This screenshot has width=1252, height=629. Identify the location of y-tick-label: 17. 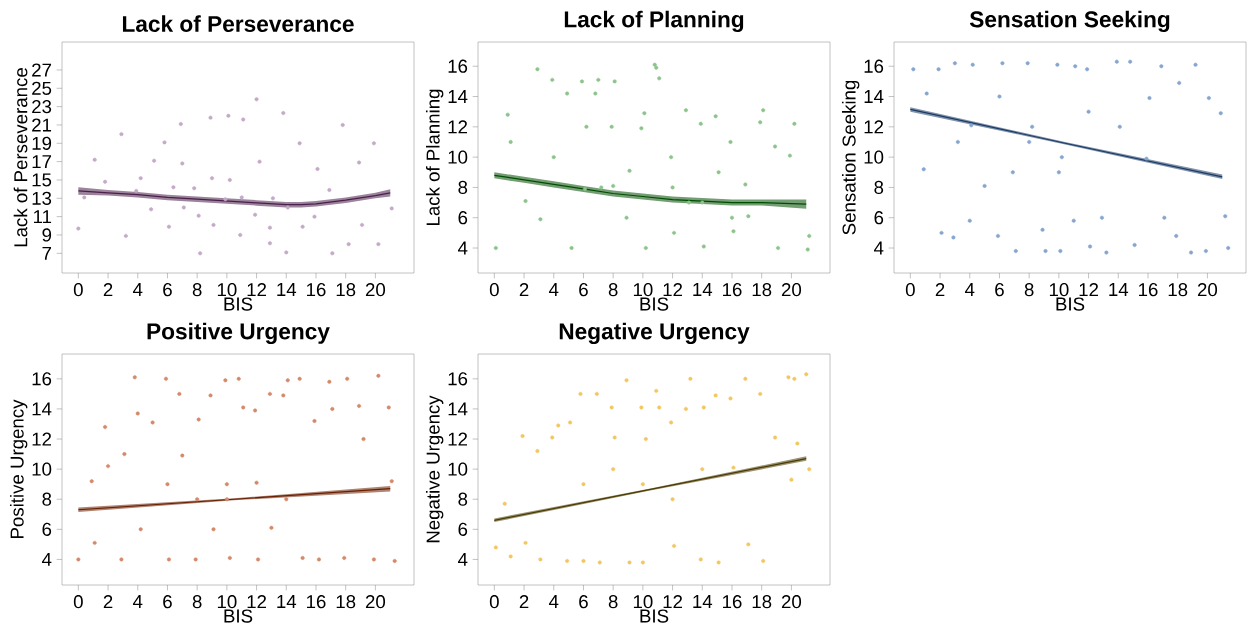
(42, 162).